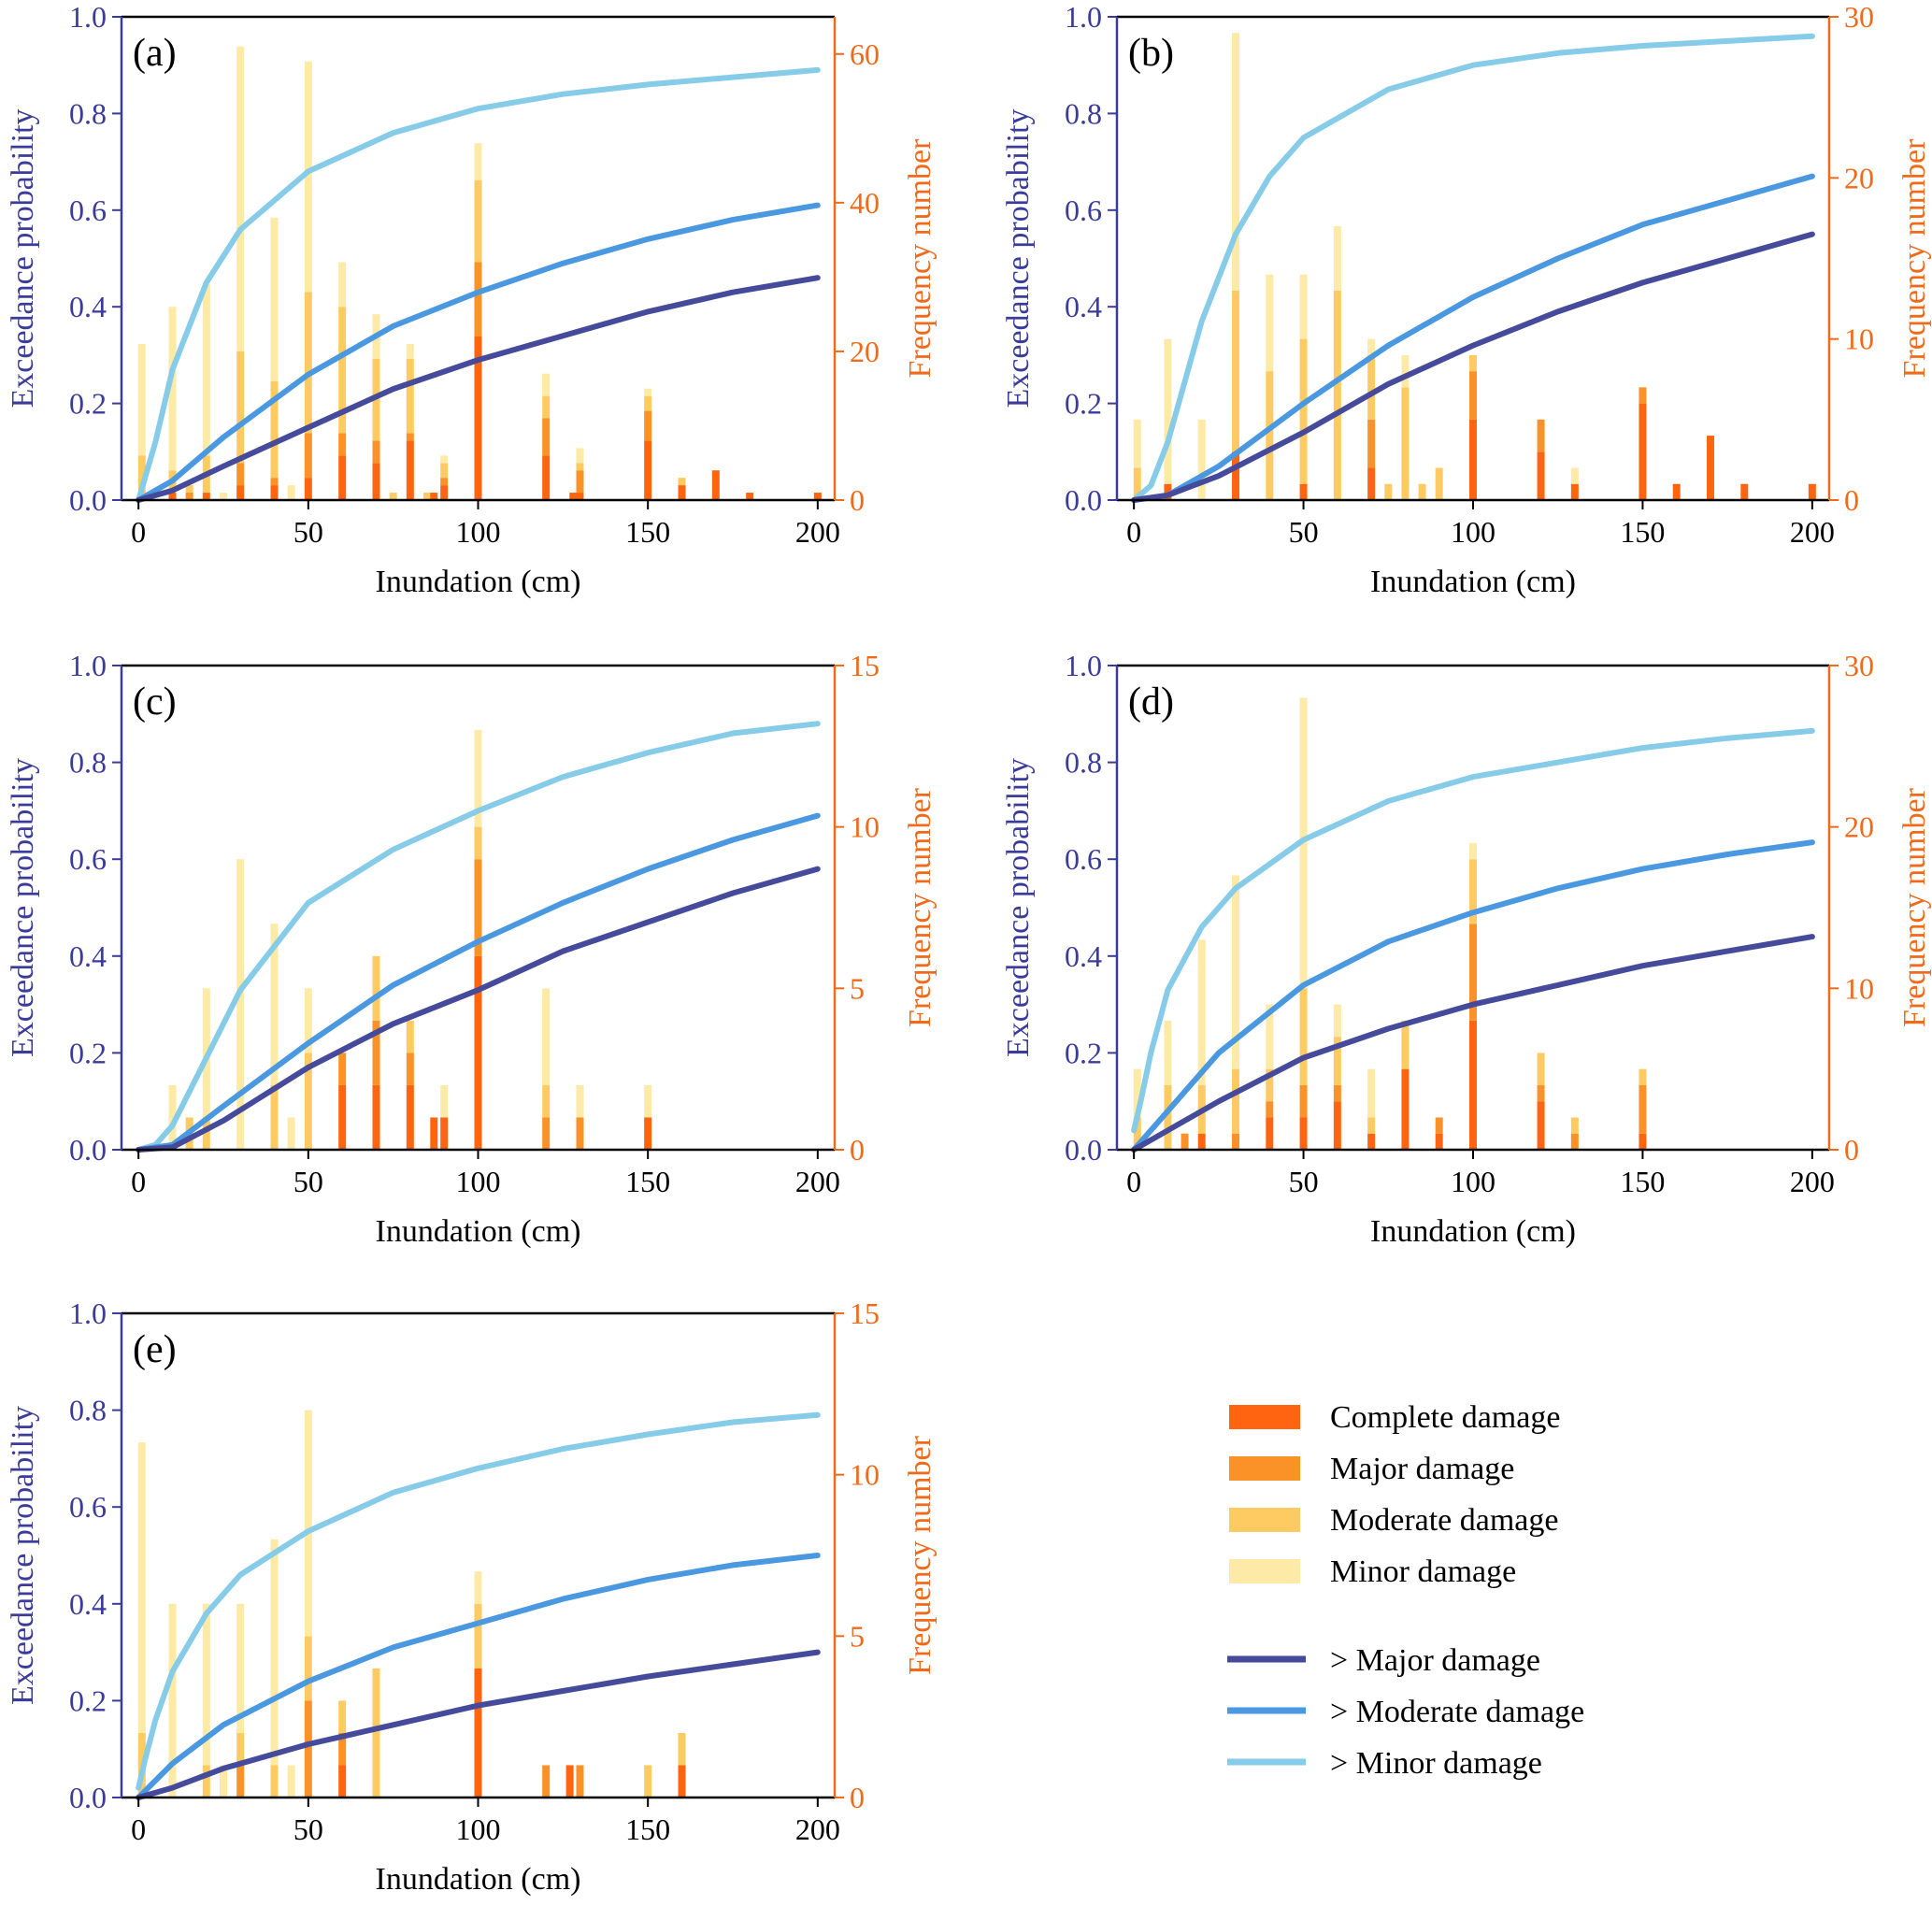 The height and width of the screenshot is (1905, 1932). What do you see at coordinates (155, 701) in the screenshot?
I see `panel-label: (c)` at bounding box center [155, 701].